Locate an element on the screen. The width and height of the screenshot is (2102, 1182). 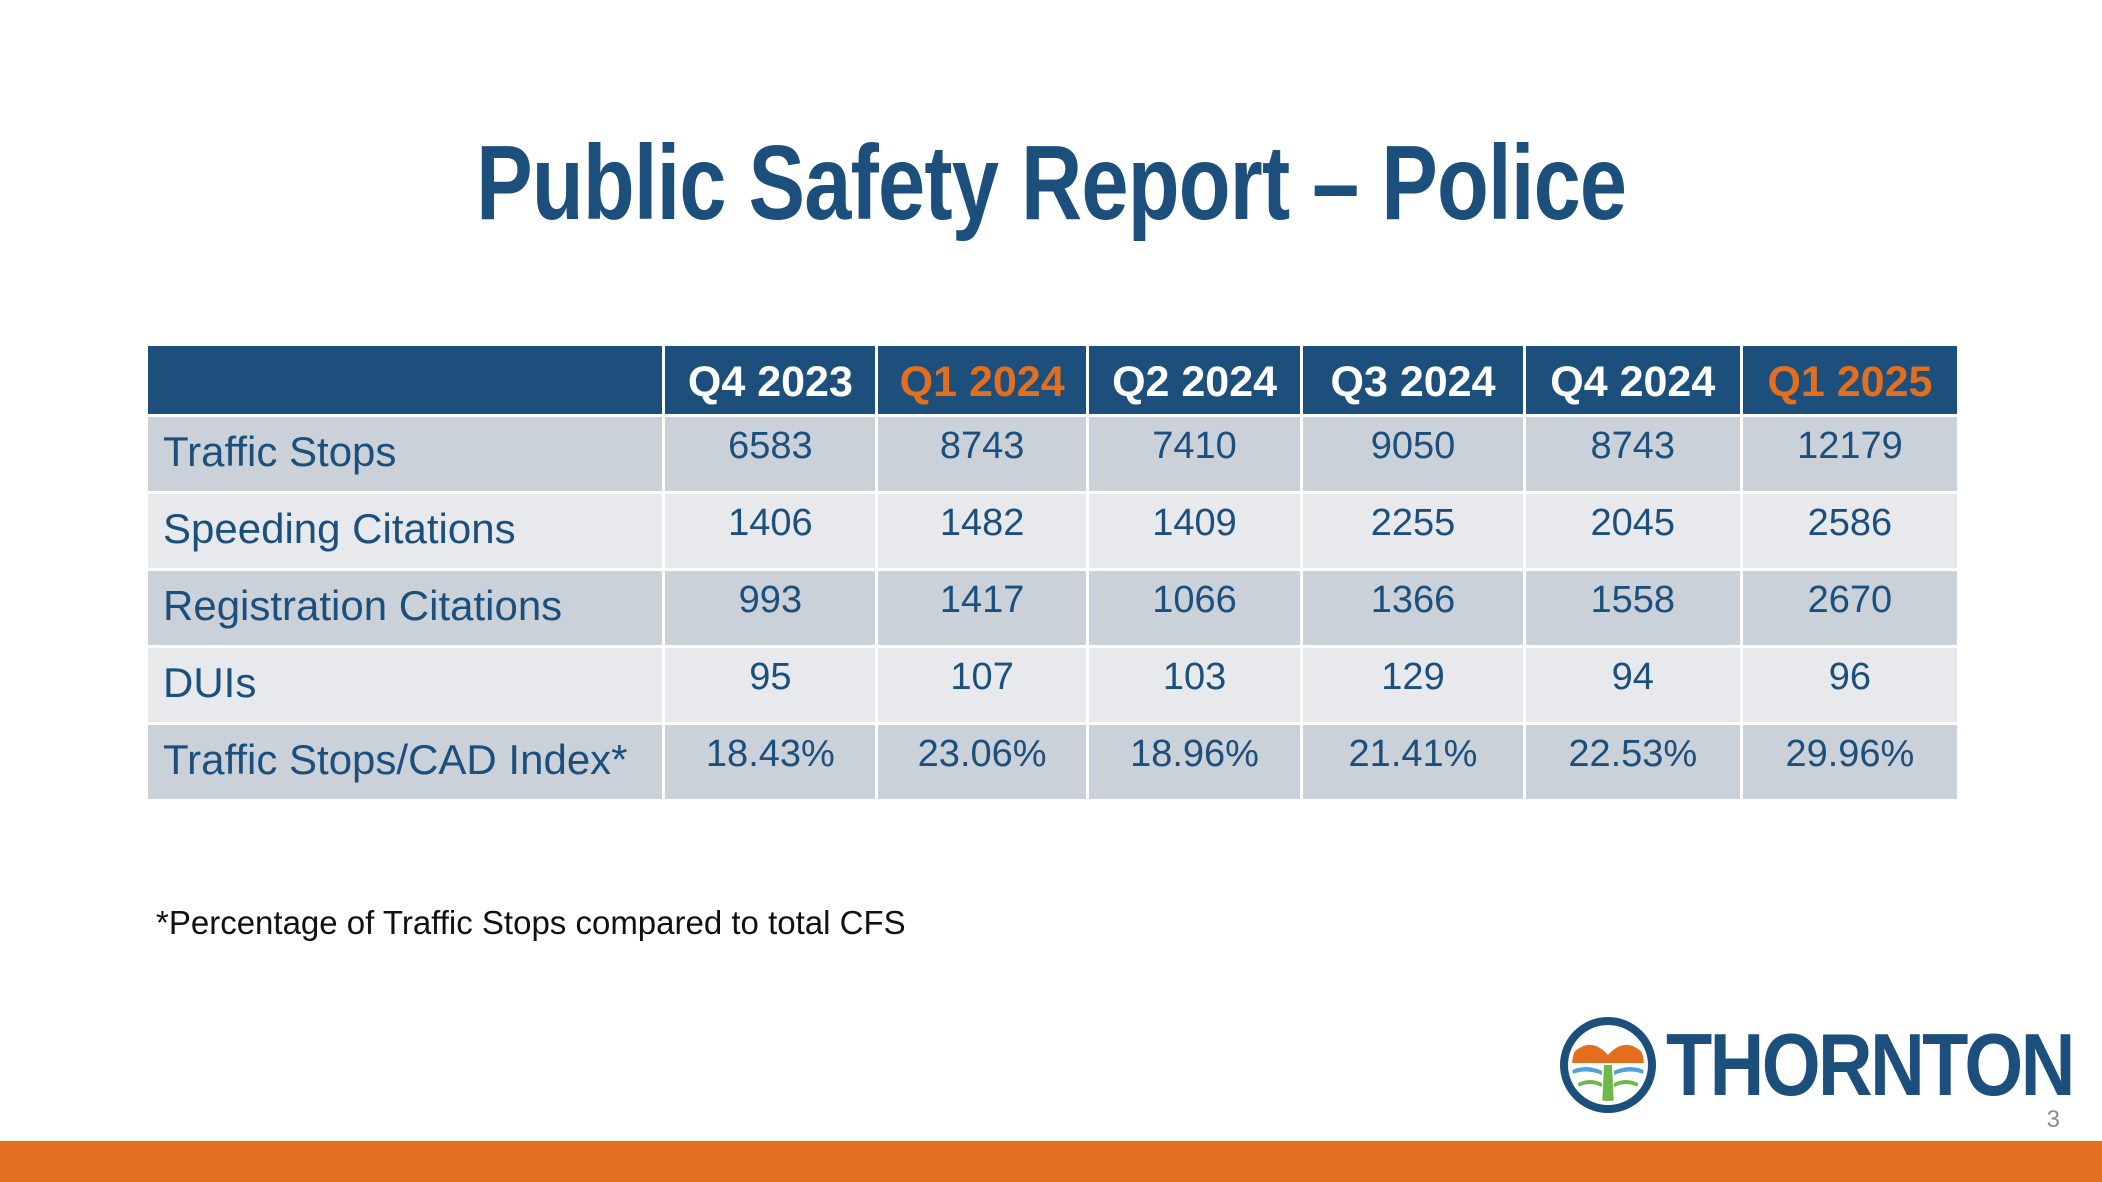
table-cell: 2670 is located at coordinates (1850, 608).